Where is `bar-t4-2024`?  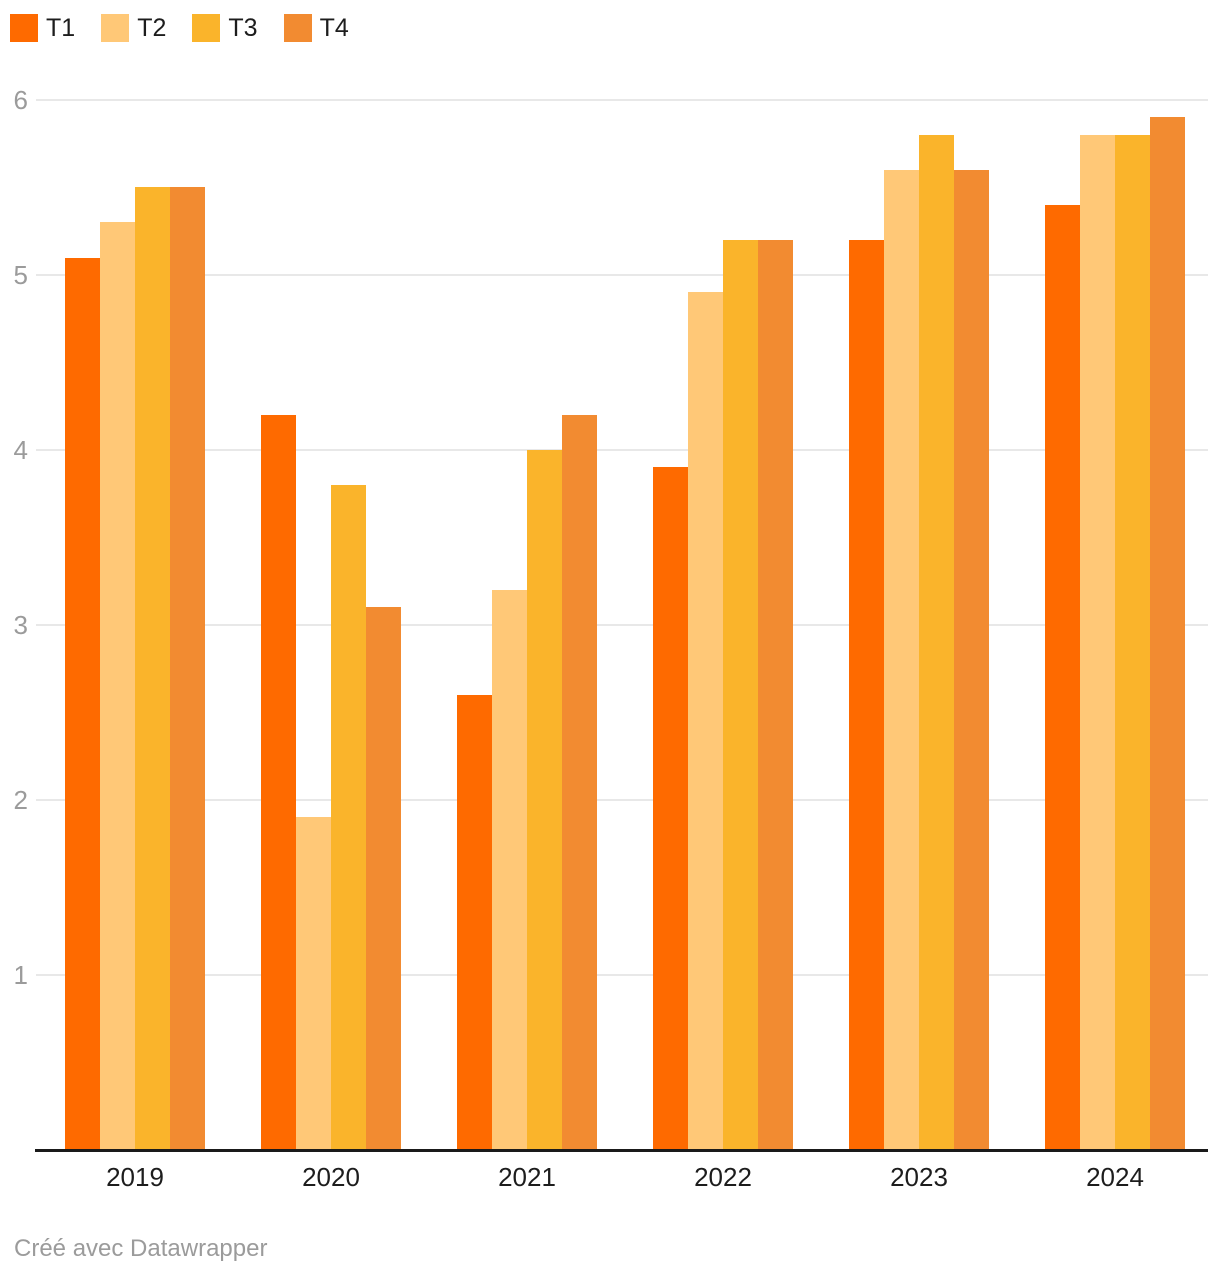 bar-t4-2024 is located at coordinates (1167, 633).